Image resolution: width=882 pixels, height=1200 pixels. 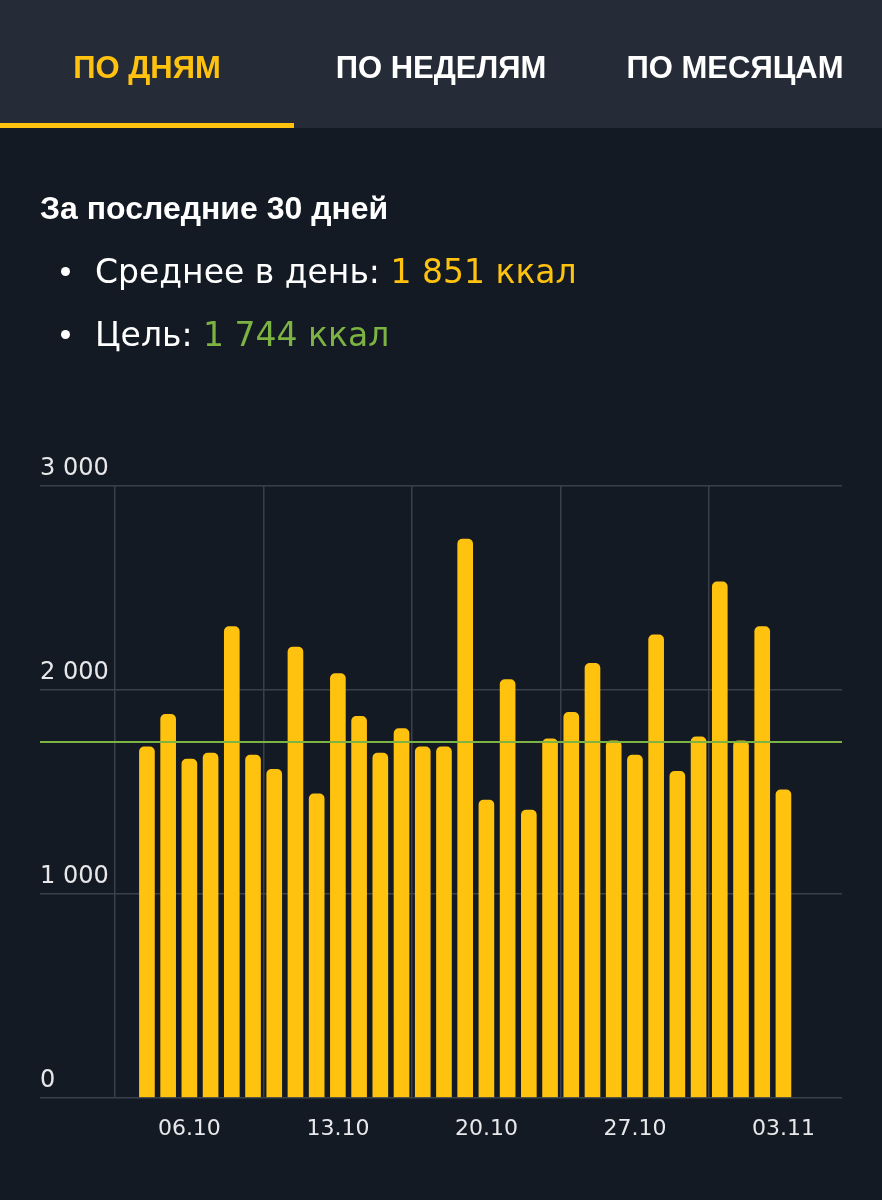 I want to click on text: ПО НЕДЕЛЯМ, so click(x=441, y=68).